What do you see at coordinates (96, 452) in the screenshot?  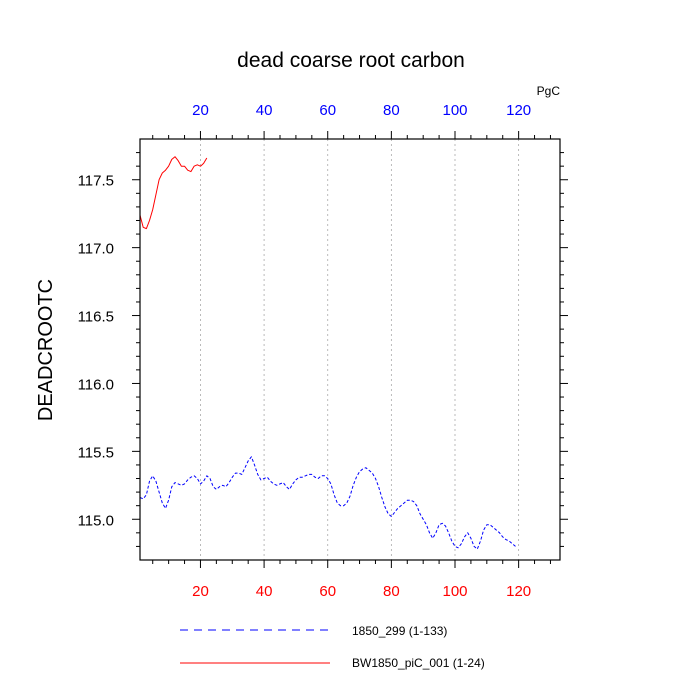 I see `y-tick-label: 115.5` at bounding box center [96, 452].